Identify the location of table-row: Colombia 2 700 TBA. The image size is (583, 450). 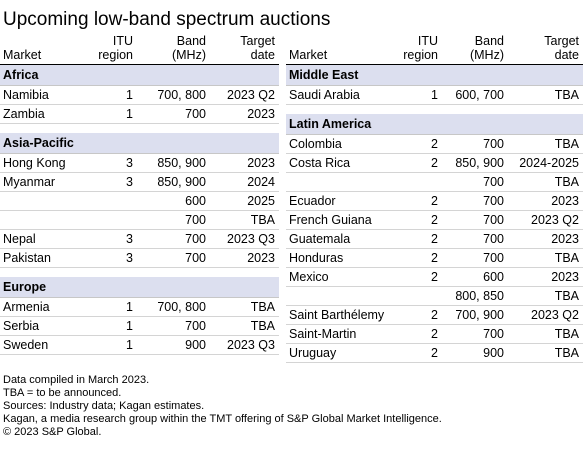
(434, 144).